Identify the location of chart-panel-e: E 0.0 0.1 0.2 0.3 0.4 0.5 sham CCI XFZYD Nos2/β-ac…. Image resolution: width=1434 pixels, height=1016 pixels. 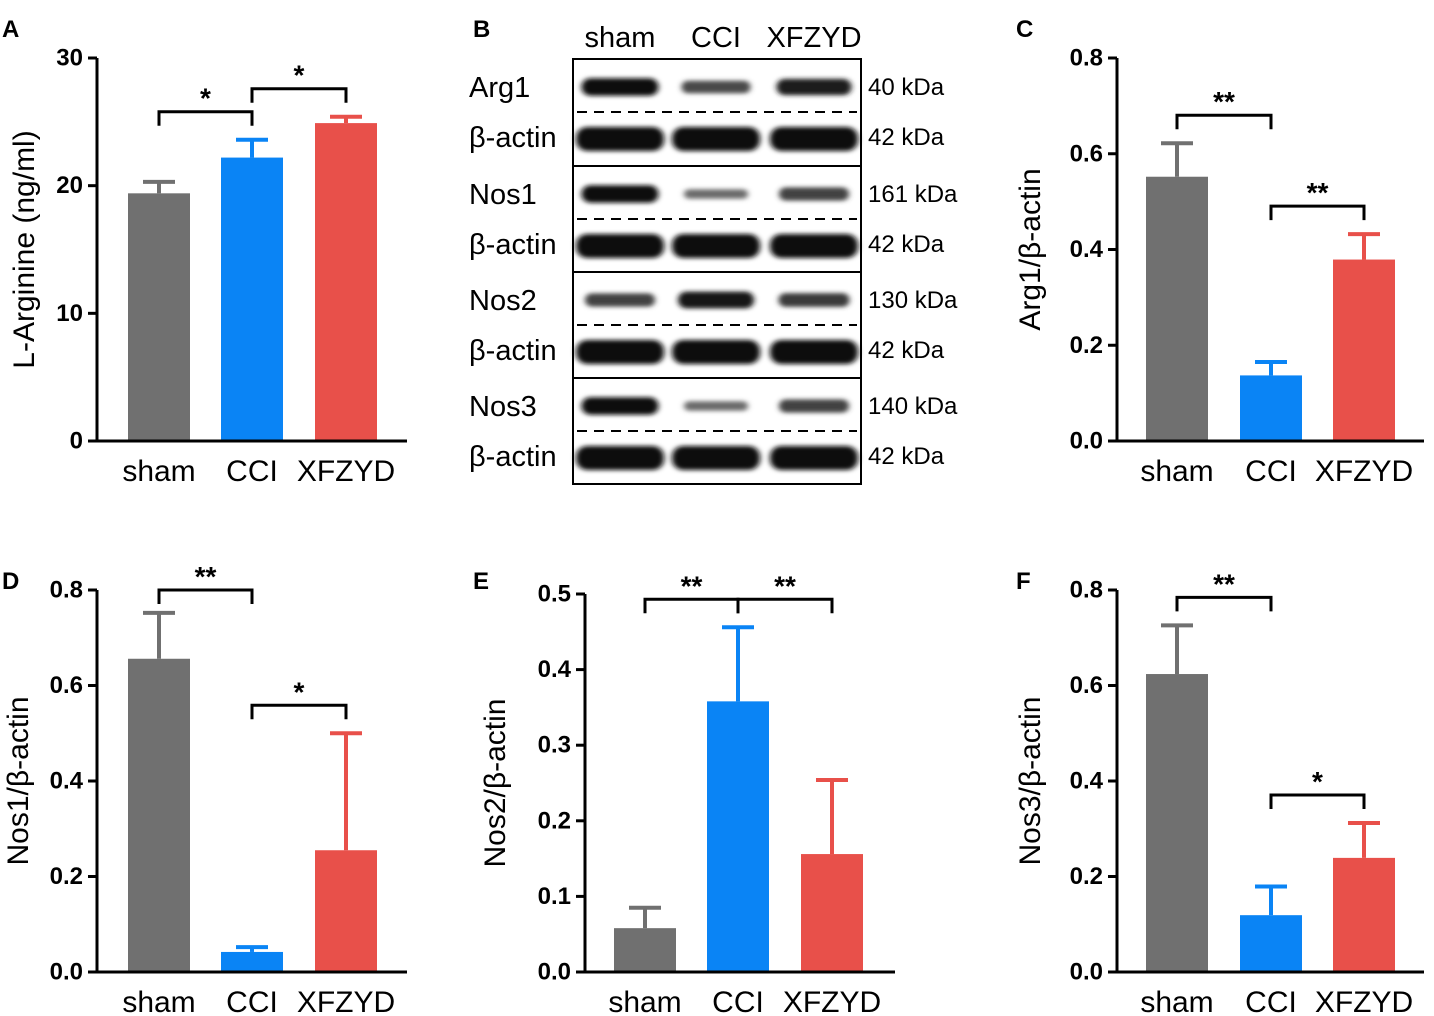
(684, 792).